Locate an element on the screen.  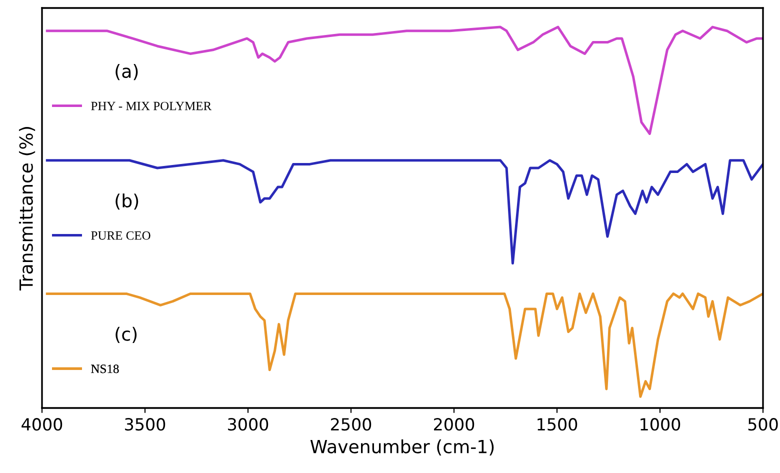
x-tick-label: 2000 is located at coordinates (454, 424).